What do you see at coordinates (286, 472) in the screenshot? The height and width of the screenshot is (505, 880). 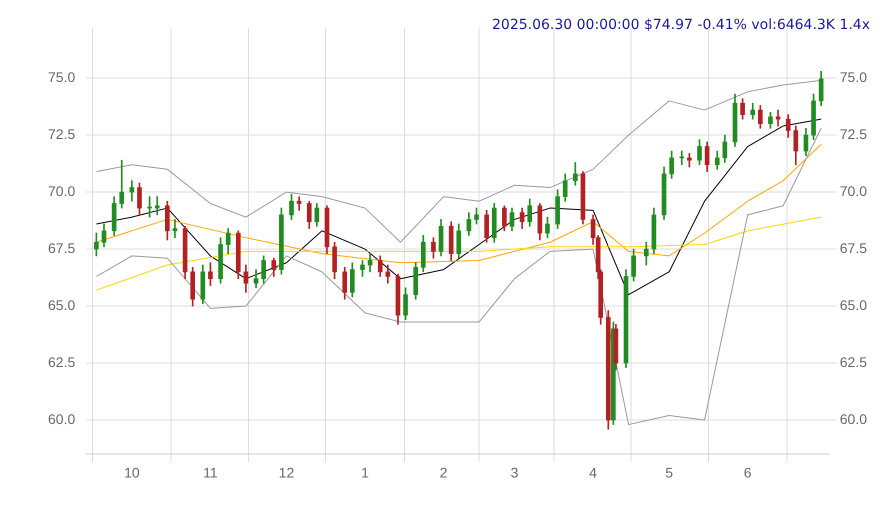 I see `x-tick-label: 12` at bounding box center [286, 472].